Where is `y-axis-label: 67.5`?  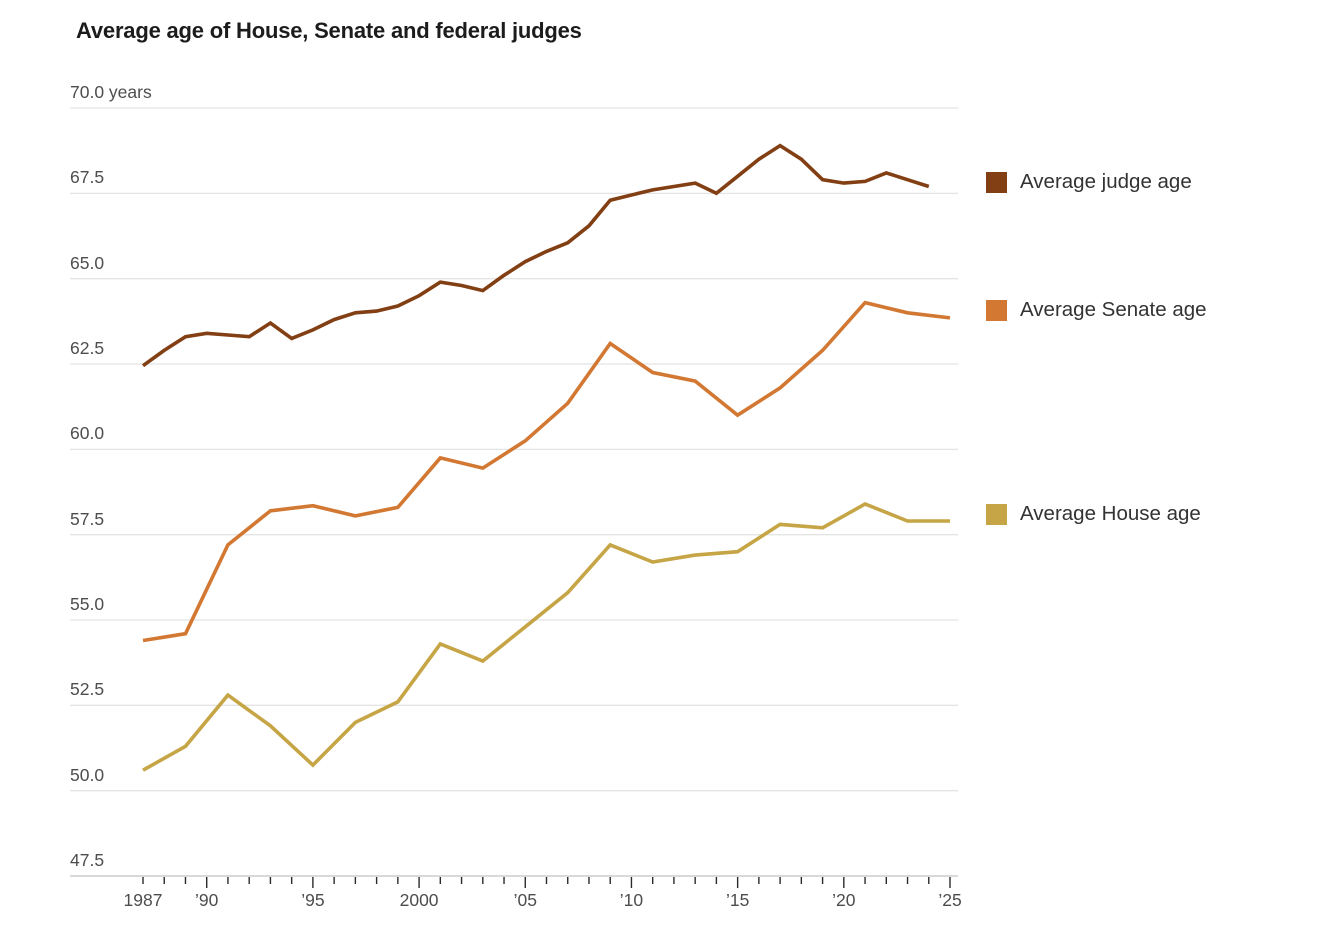 y-axis-label: 67.5 is located at coordinates (87, 177).